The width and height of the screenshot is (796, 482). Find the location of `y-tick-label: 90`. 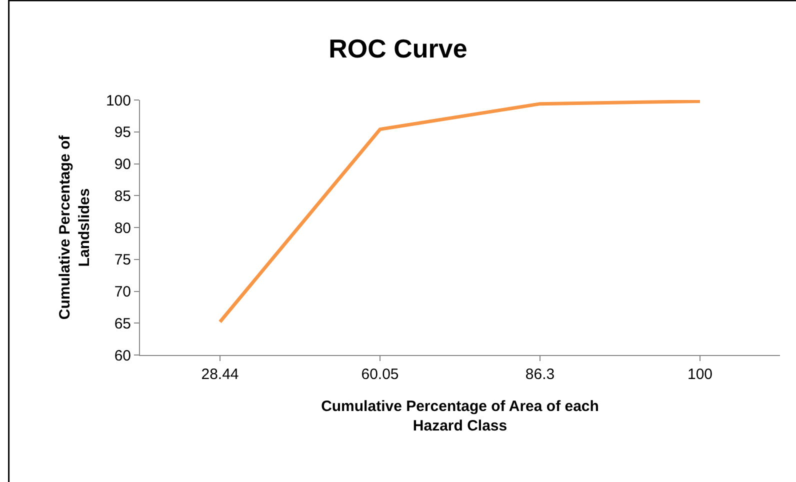

y-tick-label: 90 is located at coordinates (122, 164).